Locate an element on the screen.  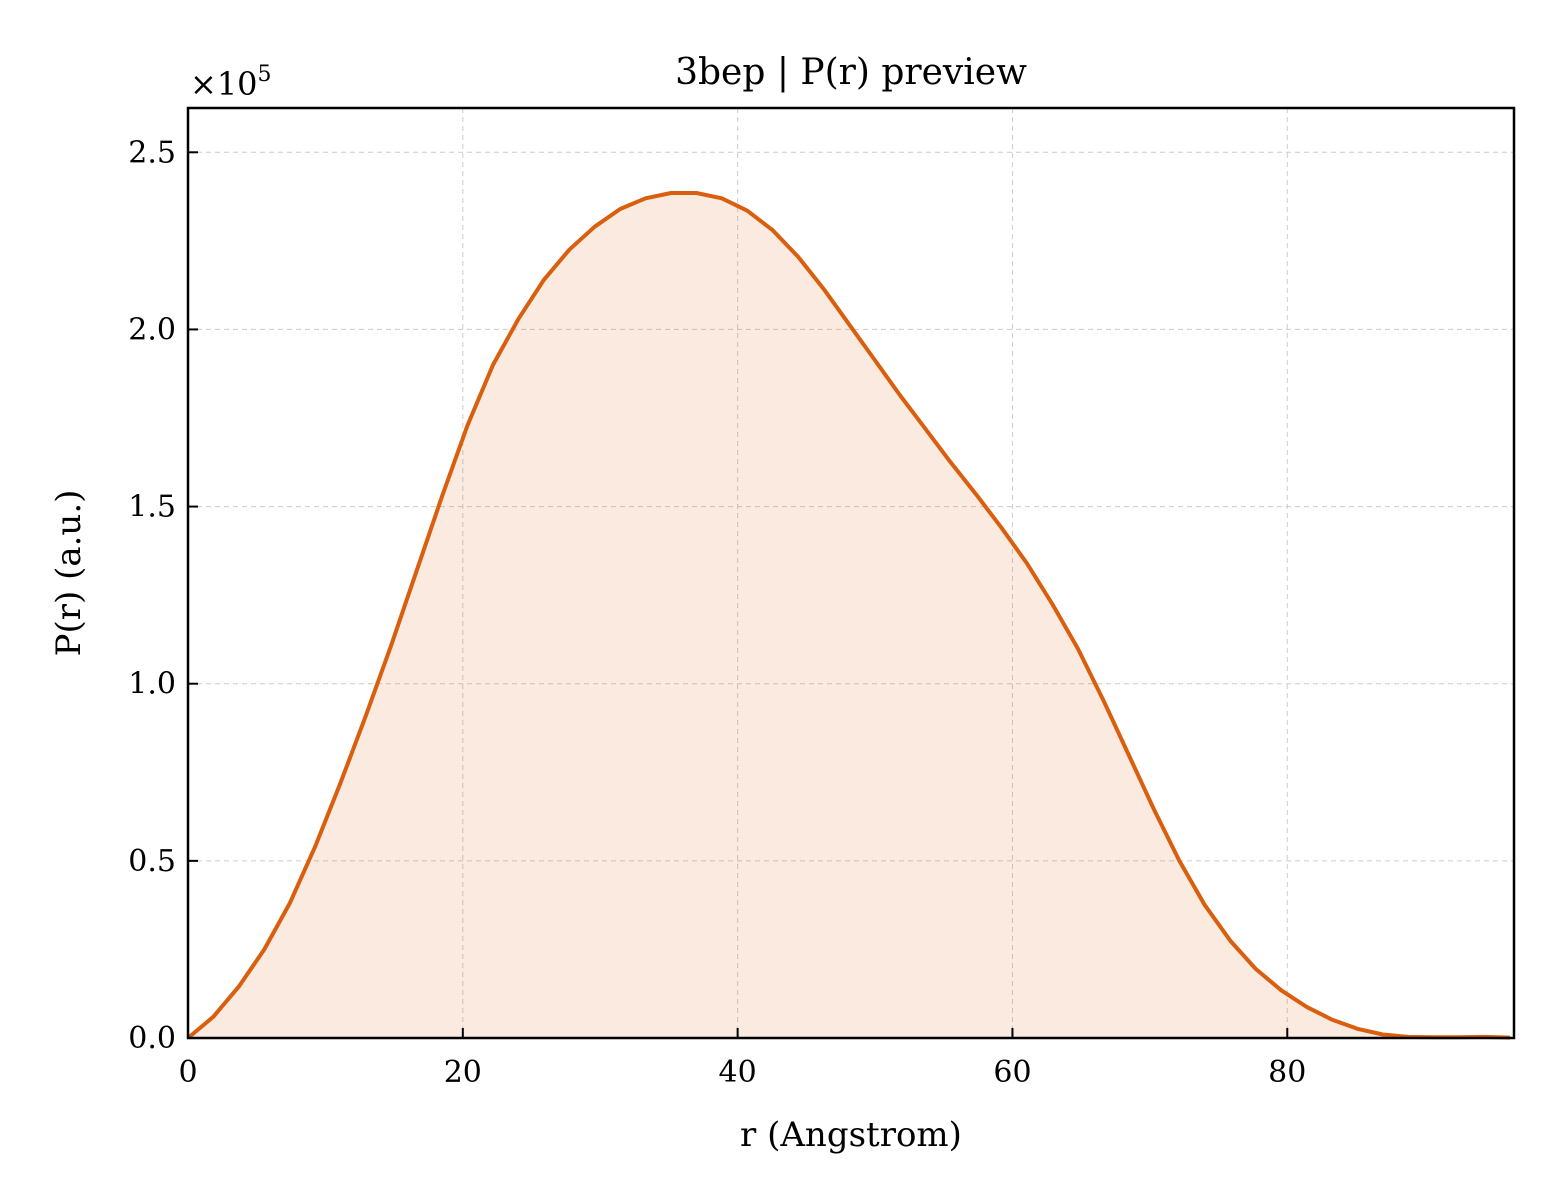
y-axis-label: P(r) (a.u.) is located at coordinates (69, 573).